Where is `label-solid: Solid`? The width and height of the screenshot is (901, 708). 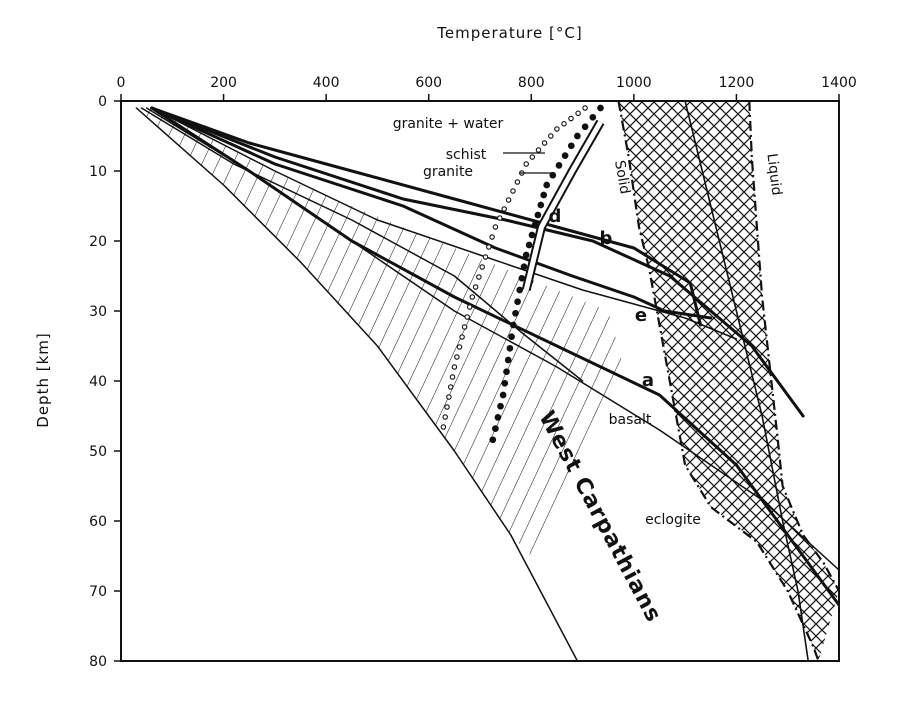 label-solid: Solid is located at coordinates (622, 177).